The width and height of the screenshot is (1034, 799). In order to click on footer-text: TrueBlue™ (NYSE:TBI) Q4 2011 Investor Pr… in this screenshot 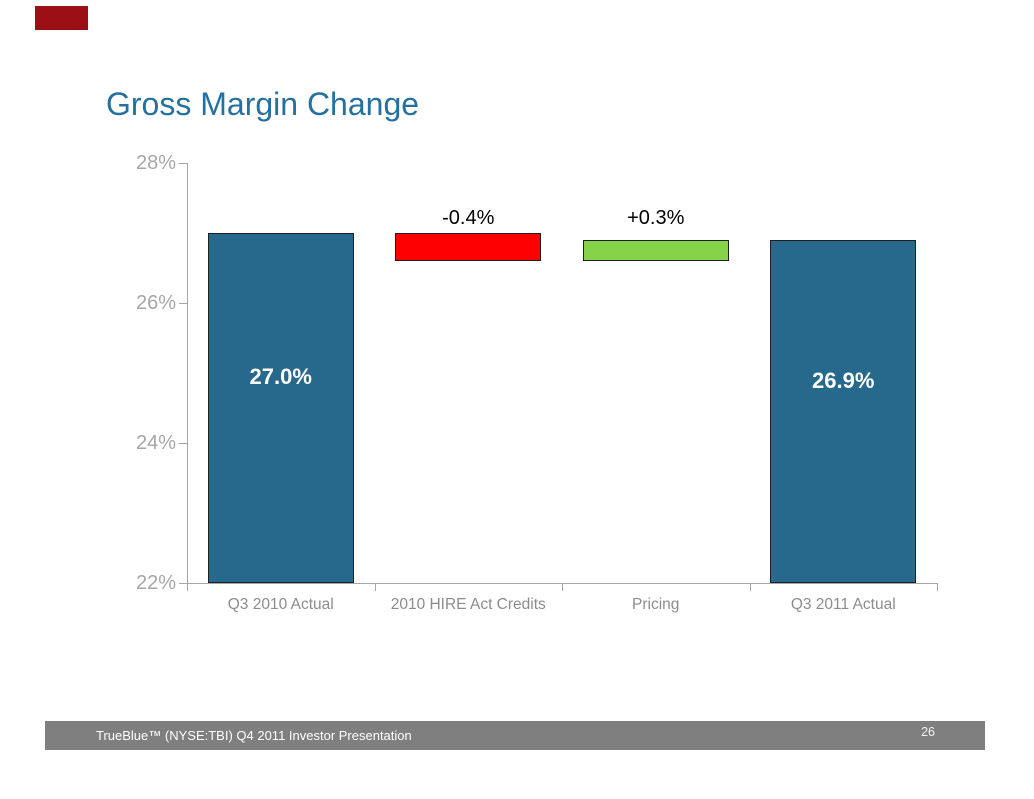, I will do `click(254, 735)`.